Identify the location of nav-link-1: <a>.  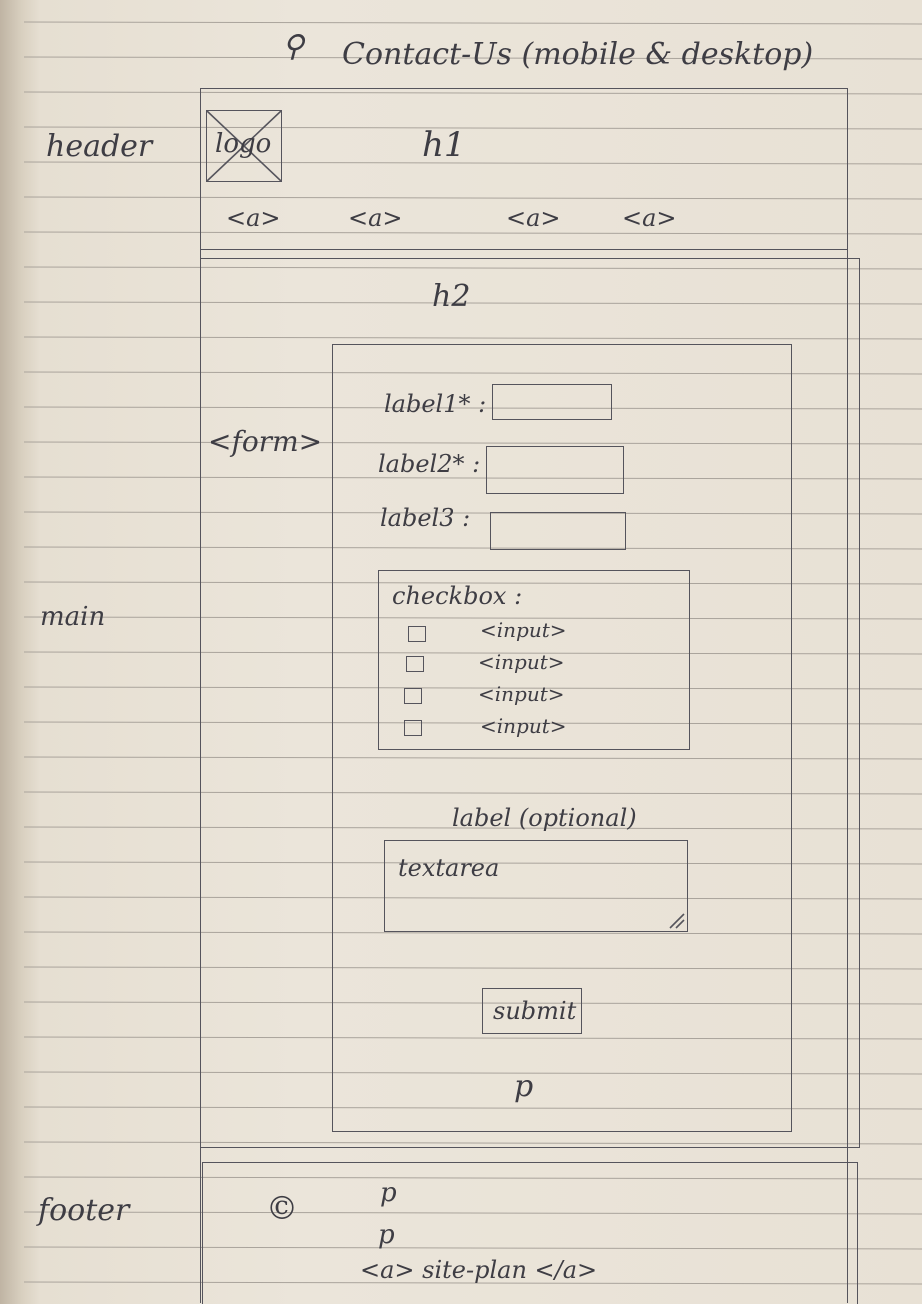
(253, 218).